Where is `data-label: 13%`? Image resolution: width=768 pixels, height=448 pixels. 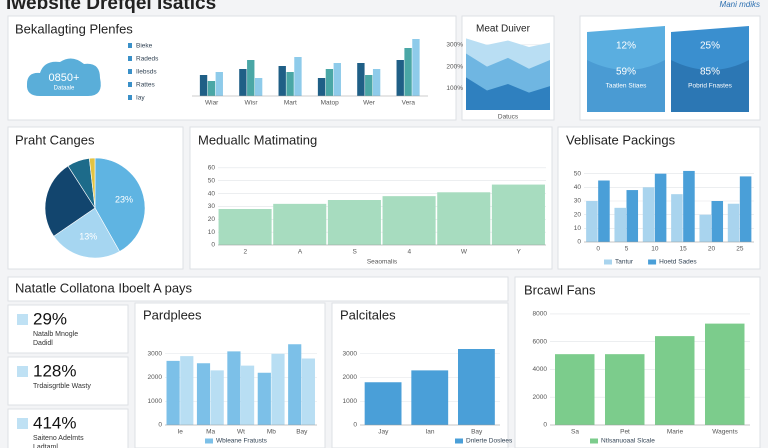
data-label: 13% is located at coordinates (88, 237).